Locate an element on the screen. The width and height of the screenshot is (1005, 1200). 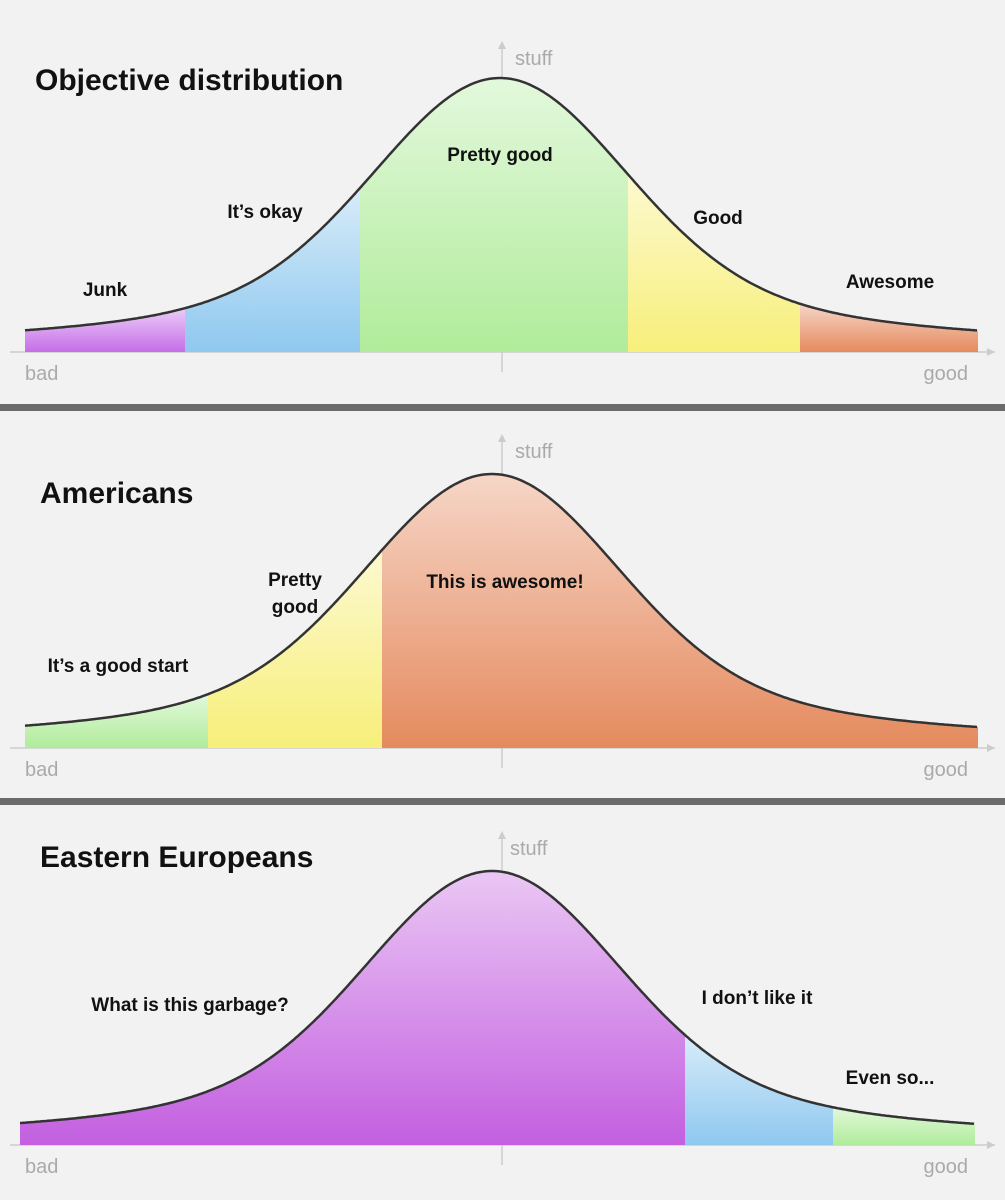
panel-title: Eastern Europeans is located at coordinates (176, 857).